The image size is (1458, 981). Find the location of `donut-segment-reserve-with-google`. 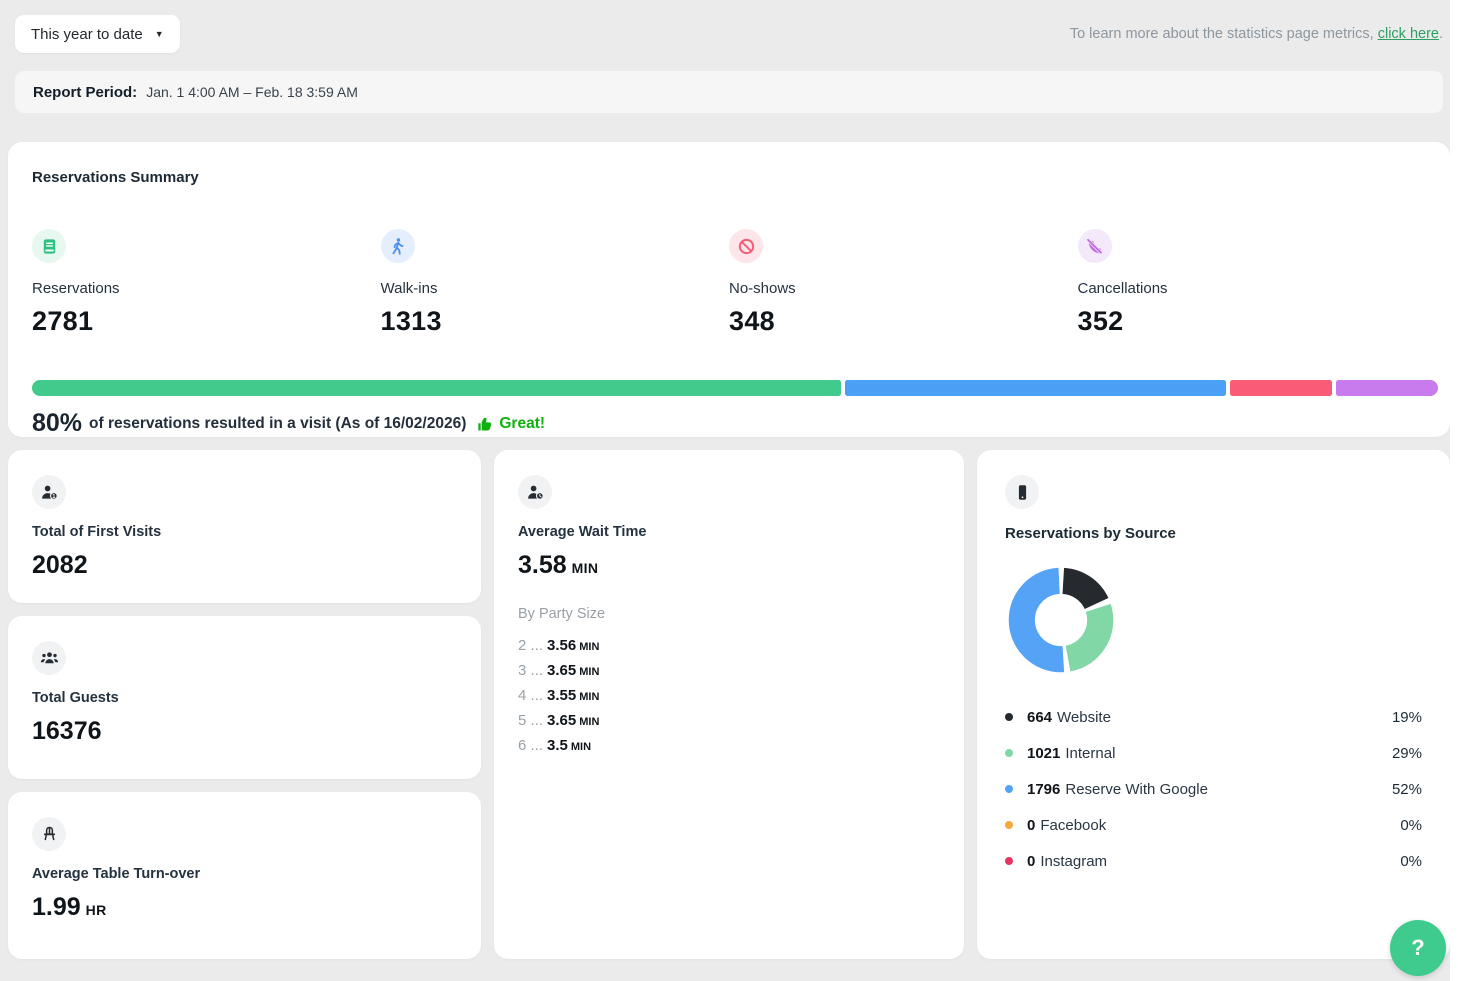

donut-segment-reserve-with-google is located at coordinates (1061, 620).